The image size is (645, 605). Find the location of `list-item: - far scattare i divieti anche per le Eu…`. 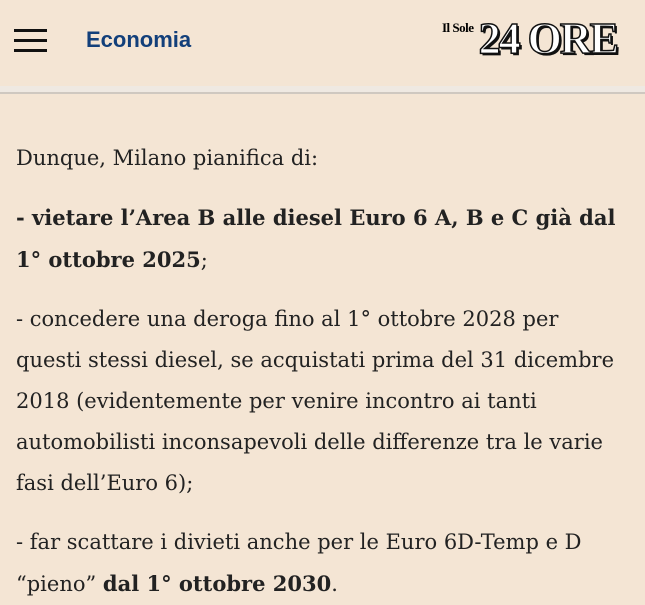

list-item: - far scattare i divieti anche per le Eu… is located at coordinates (322, 563).